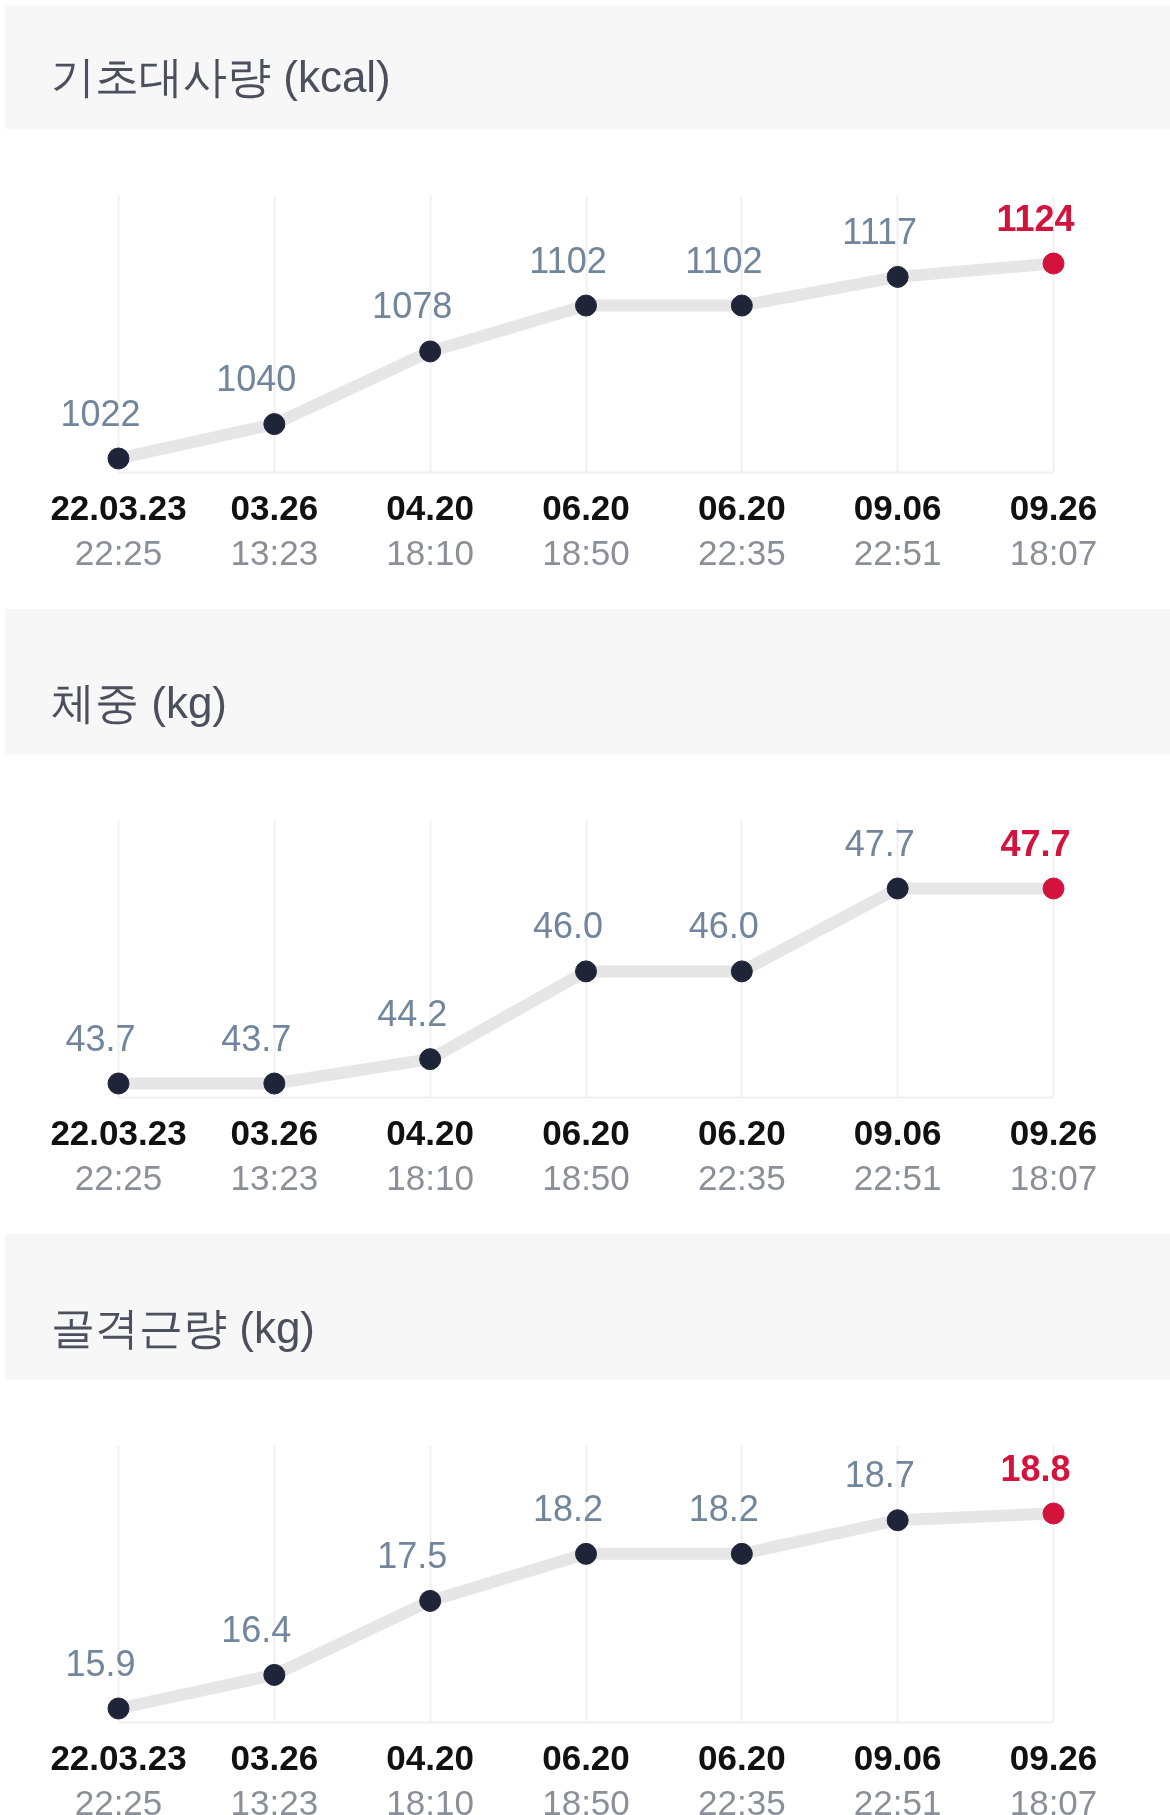 Image resolution: width=1170 pixels, height=1815 pixels. What do you see at coordinates (412, 1555) in the screenshot?
I see `data-label: 17.5` at bounding box center [412, 1555].